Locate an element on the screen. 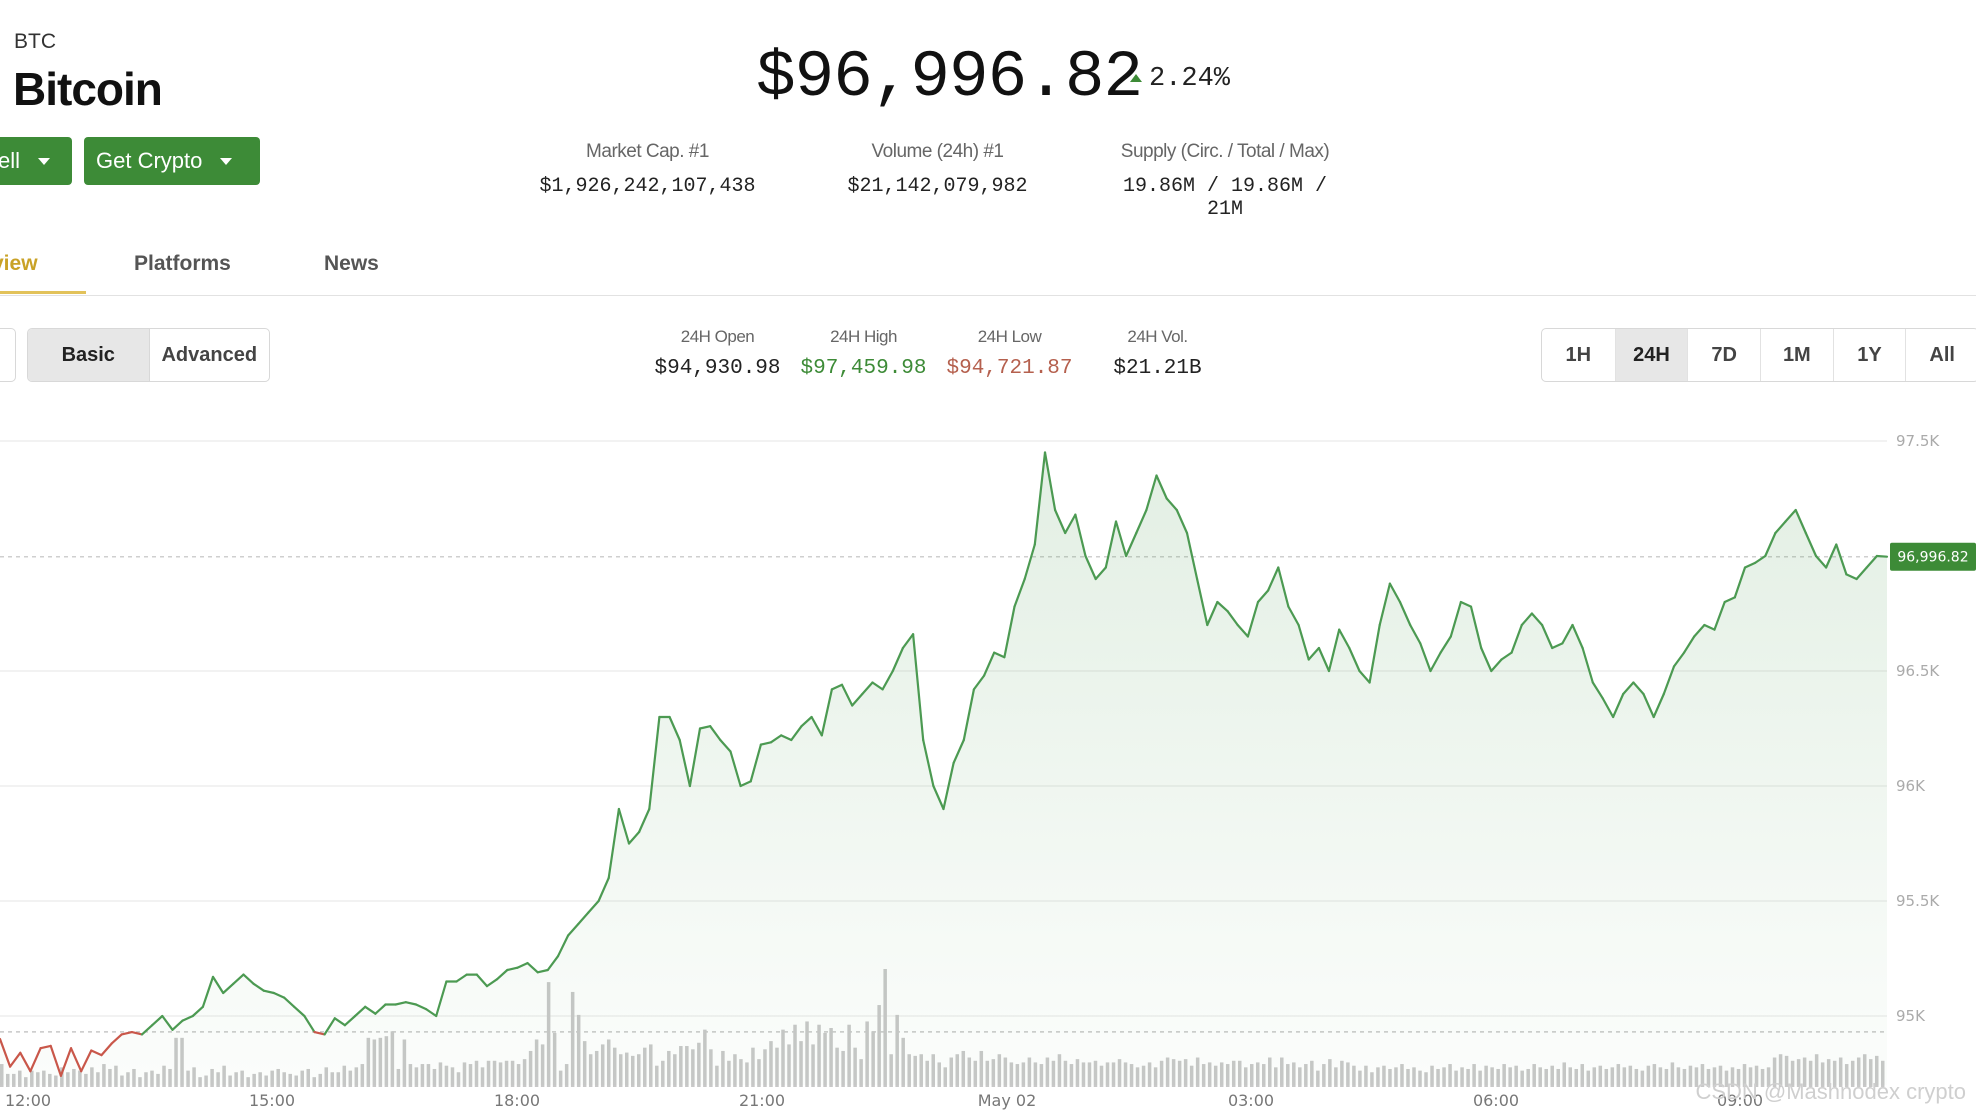 The image size is (1976, 1111). price-change-percent: 2.24% is located at coordinates (1190, 79).